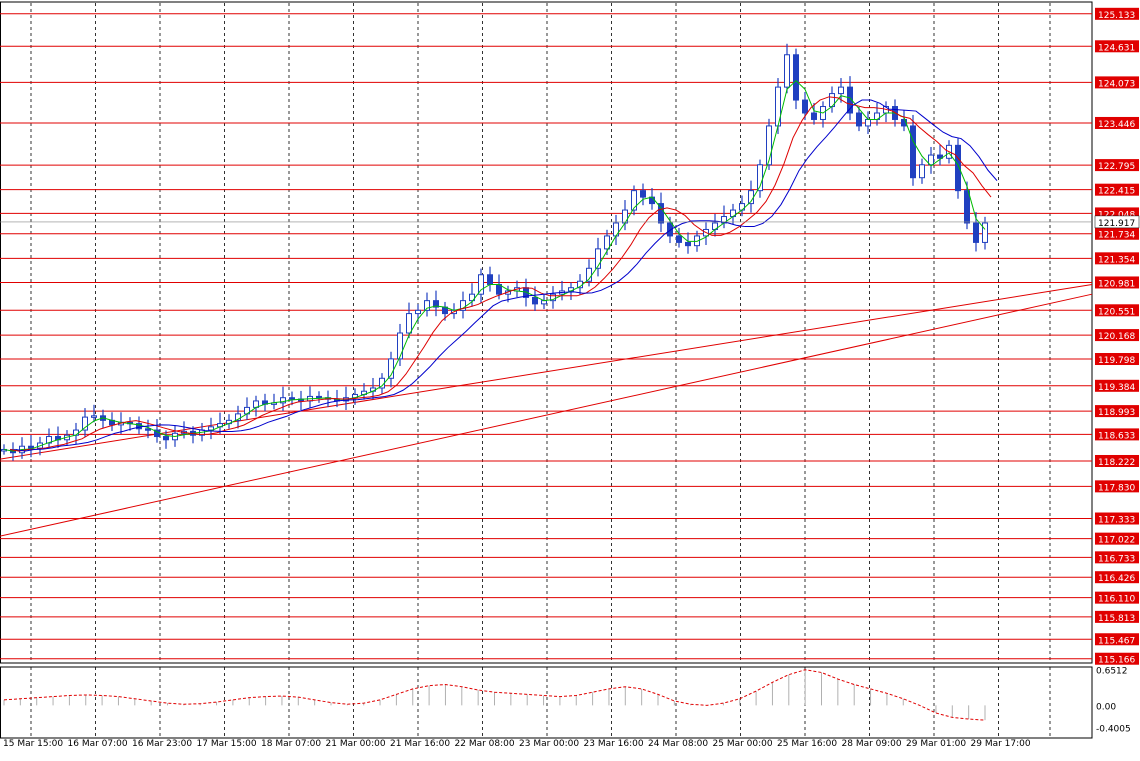  I want to click on level-label: 122.415, so click(1116, 192).